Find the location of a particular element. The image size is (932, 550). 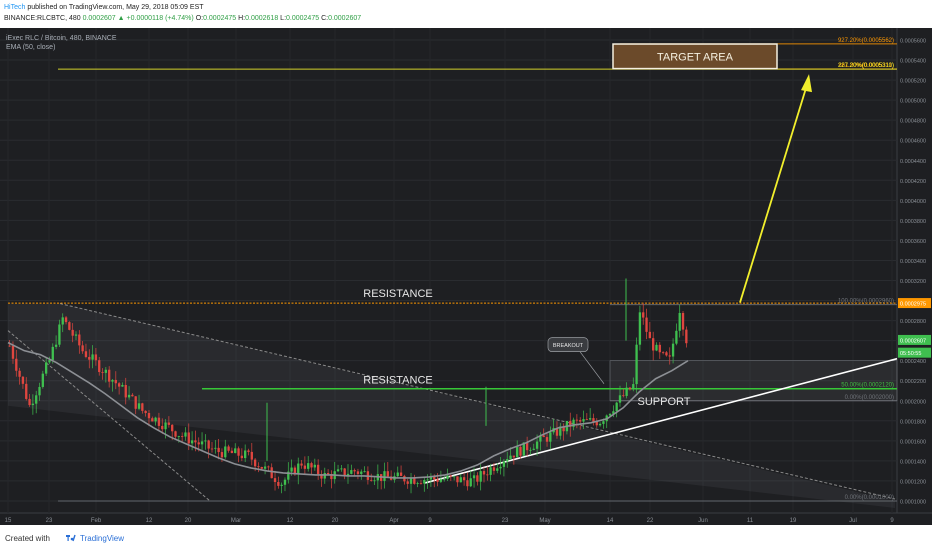

tradingview-logo-icon is located at coordinates (71, 538).